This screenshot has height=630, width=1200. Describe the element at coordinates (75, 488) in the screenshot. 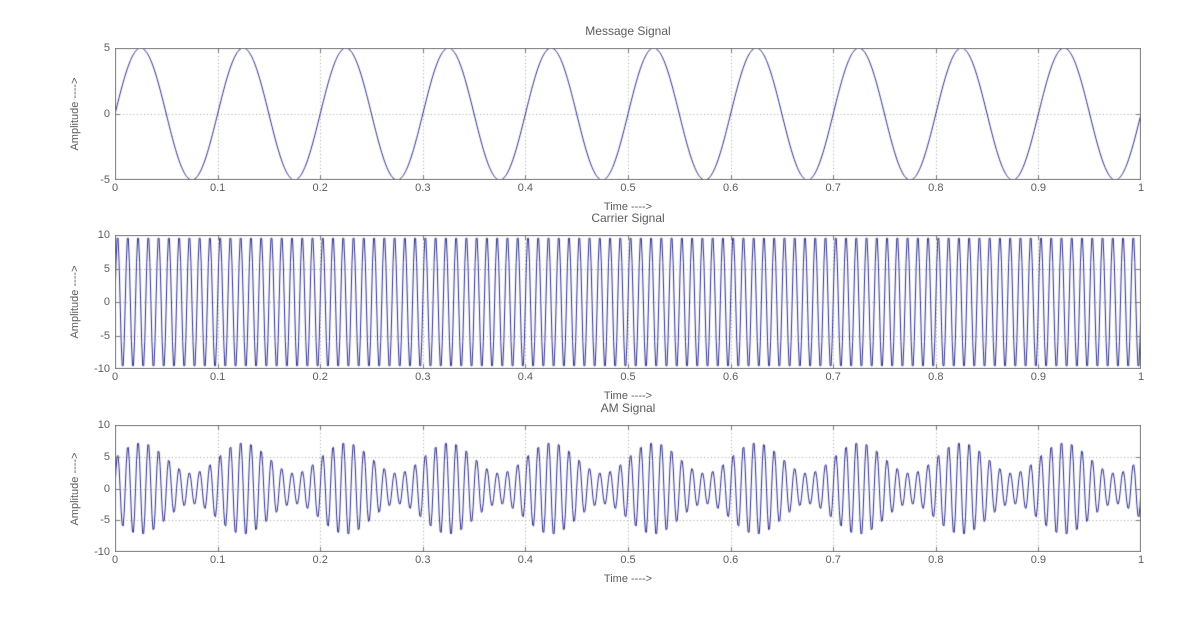

I see `y-axis-label: Amplitude ---->` at that location.